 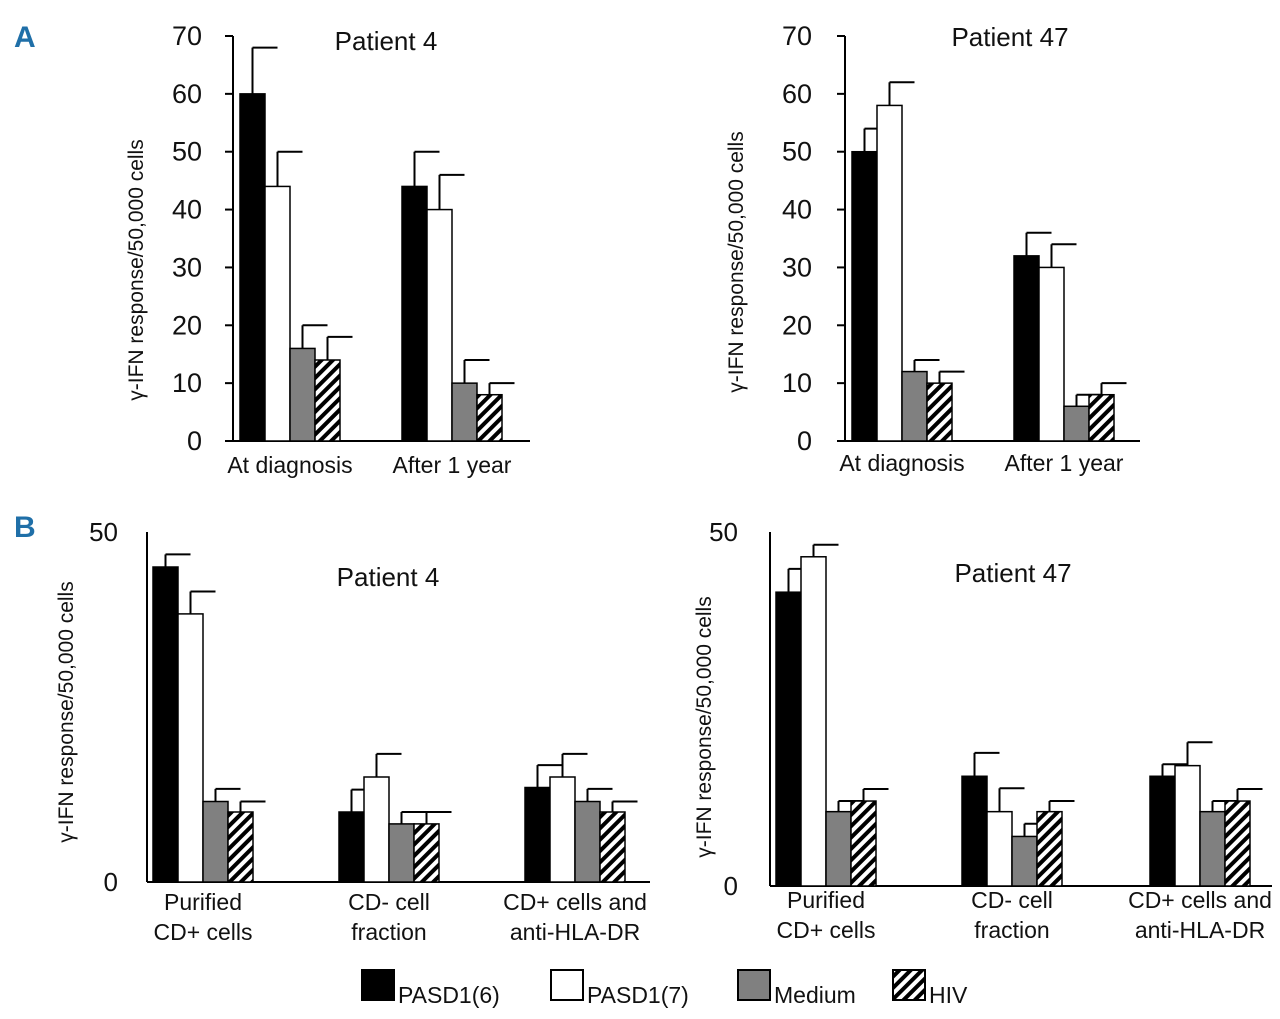 What do you see at coordinates (638, 995) in the screenshot?
I see `legend-label: PASD1(7)` at bounding box center [638, 995].